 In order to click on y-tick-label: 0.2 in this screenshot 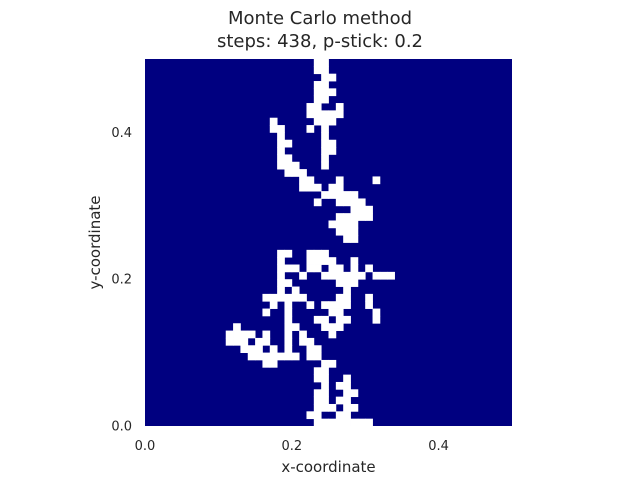, I will do `click(121, 280)`.